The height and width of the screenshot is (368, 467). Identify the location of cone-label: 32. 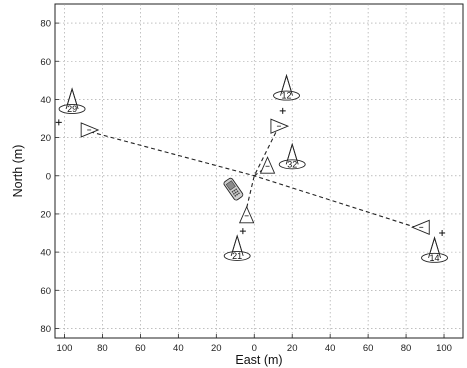
(292, 164).